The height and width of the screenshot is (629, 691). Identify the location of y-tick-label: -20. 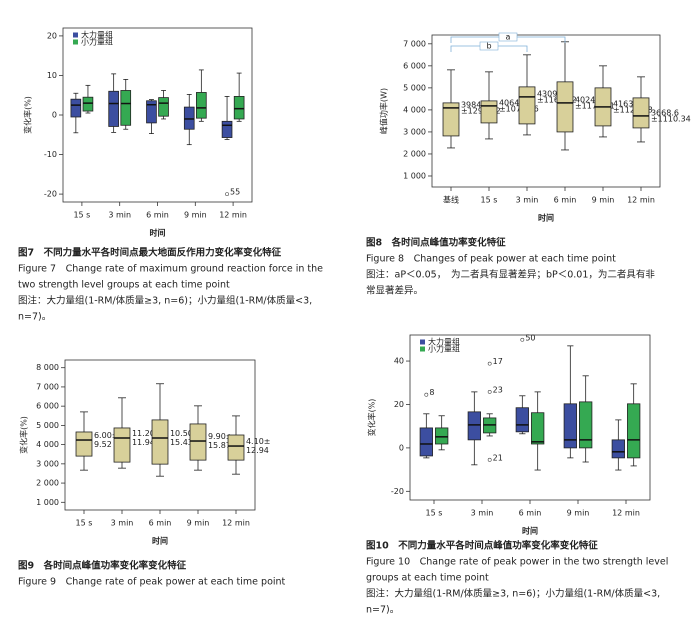
(397, 491).